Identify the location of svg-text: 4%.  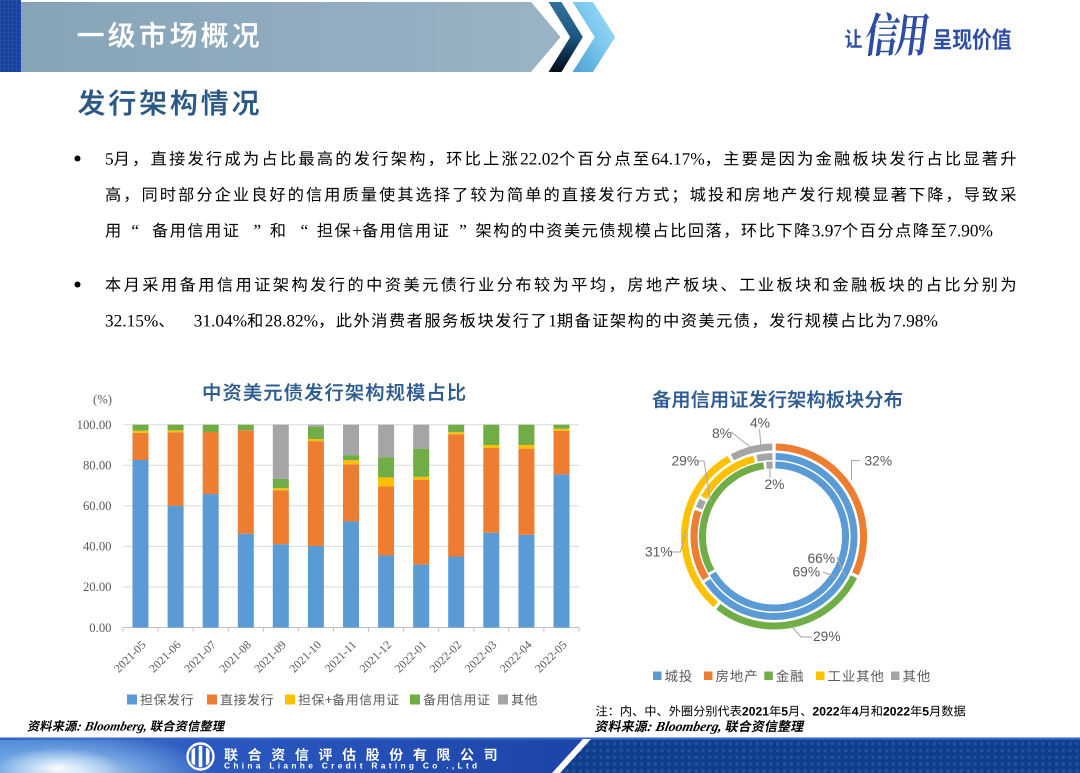
(760, 423).